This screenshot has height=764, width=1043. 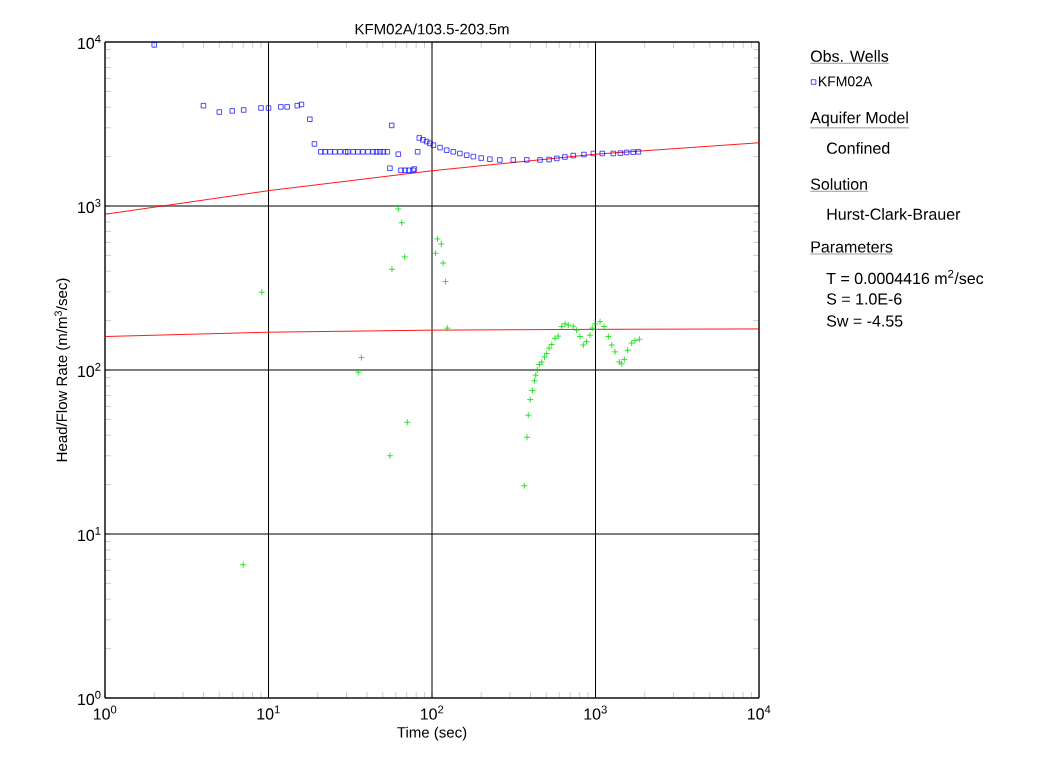 I want to click on x-tick-label: 10$^{1}$, so click(x=268, y=712).